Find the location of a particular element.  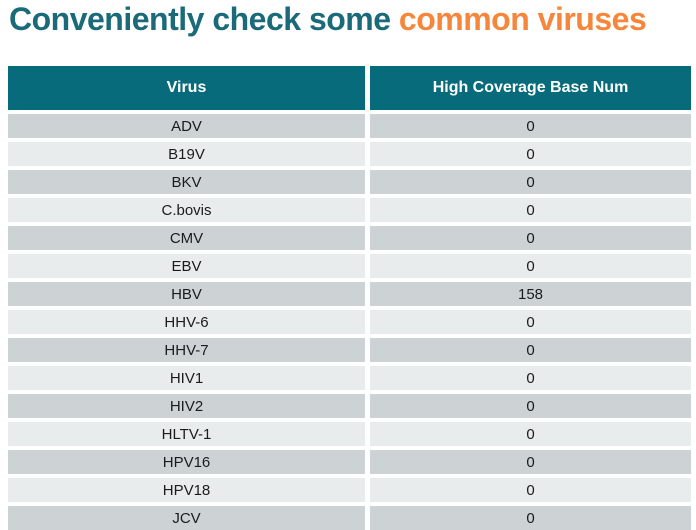

table-row: HIV2 0 is located at coordinates (349, 406).